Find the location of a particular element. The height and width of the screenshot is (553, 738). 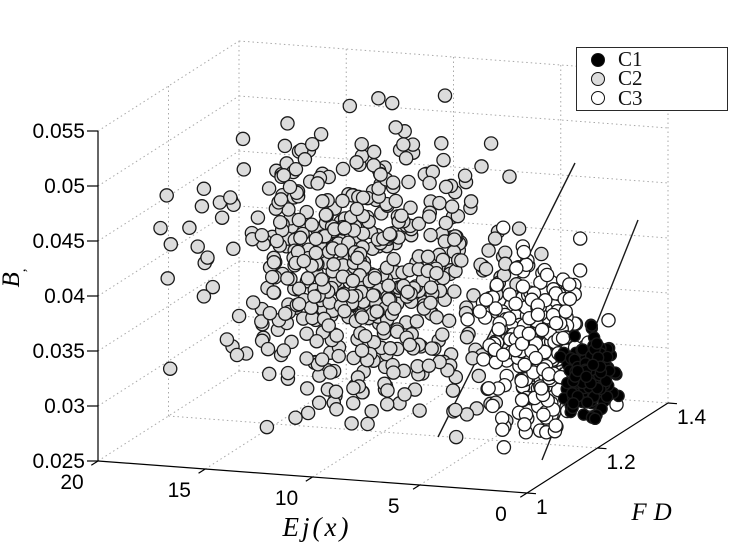

tick-label: 1 is located at coordinates (542, 507).